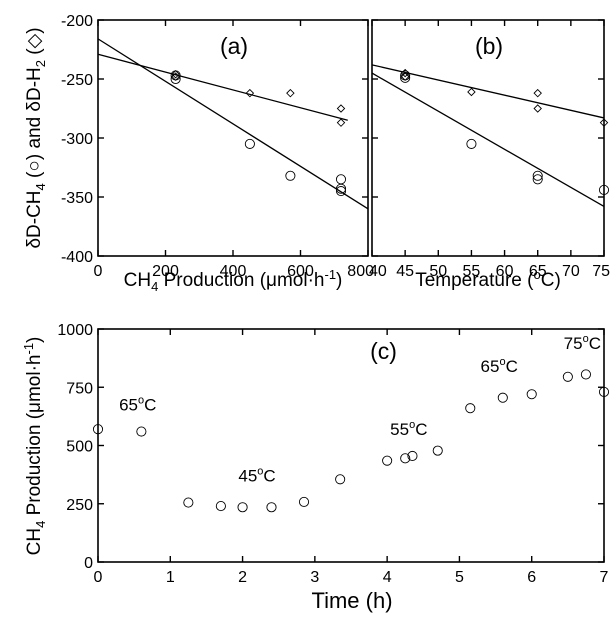 This screenshot has width=616, height=620. Describe the element at coordinates (330, 274) in the screenshot. I see `xlabel-superscript: -1` at that location.